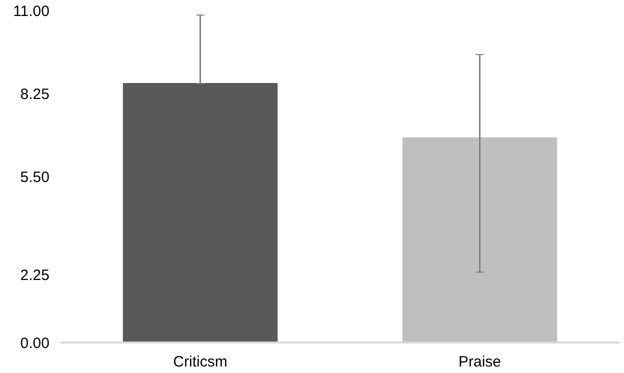  What do you see at coordinates (480, 362) in the screenshot?
I see `x-tick-label: Praise` at bounding box center [480, 362].